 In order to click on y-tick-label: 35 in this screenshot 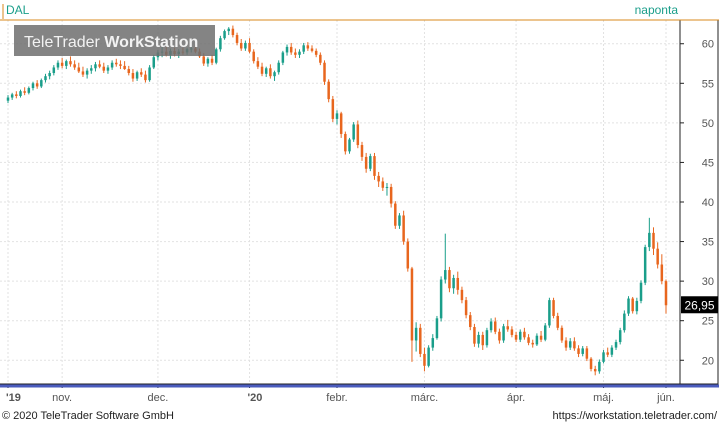, I will do `click(708, 243)`.